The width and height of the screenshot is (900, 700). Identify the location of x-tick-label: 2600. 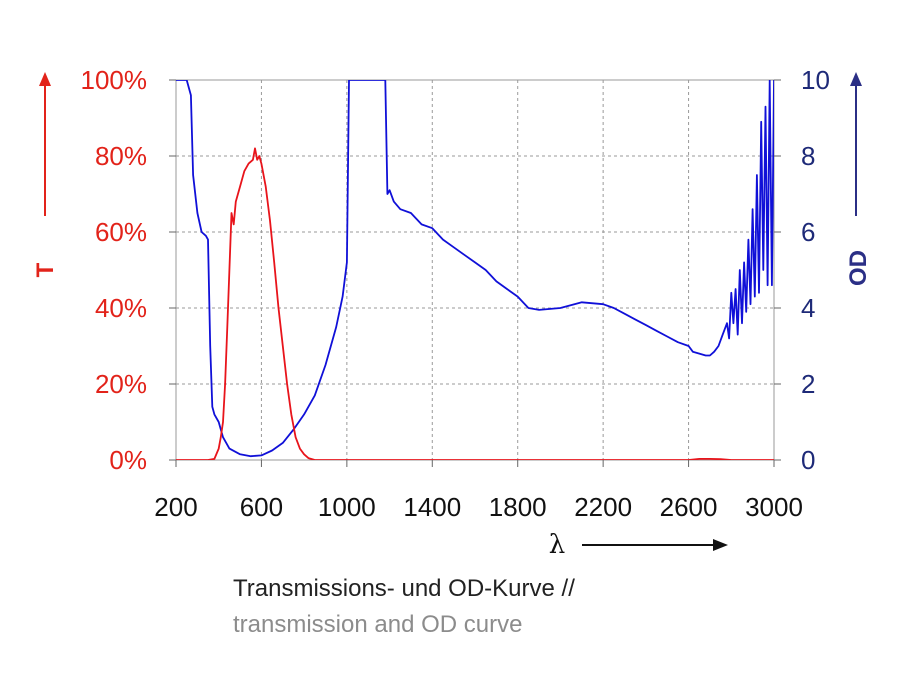
(689, 507).